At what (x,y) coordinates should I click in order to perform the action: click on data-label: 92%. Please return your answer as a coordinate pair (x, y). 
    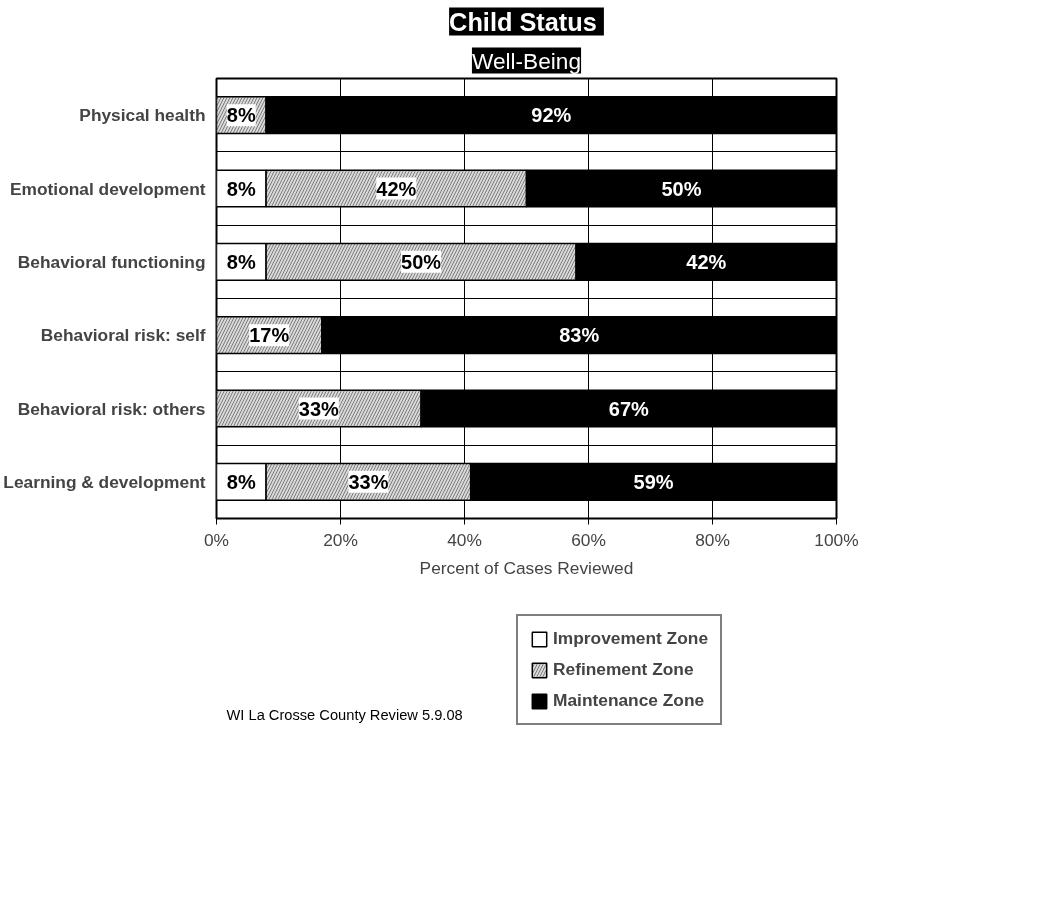
    Looking at the image, I should click on (551, 115).